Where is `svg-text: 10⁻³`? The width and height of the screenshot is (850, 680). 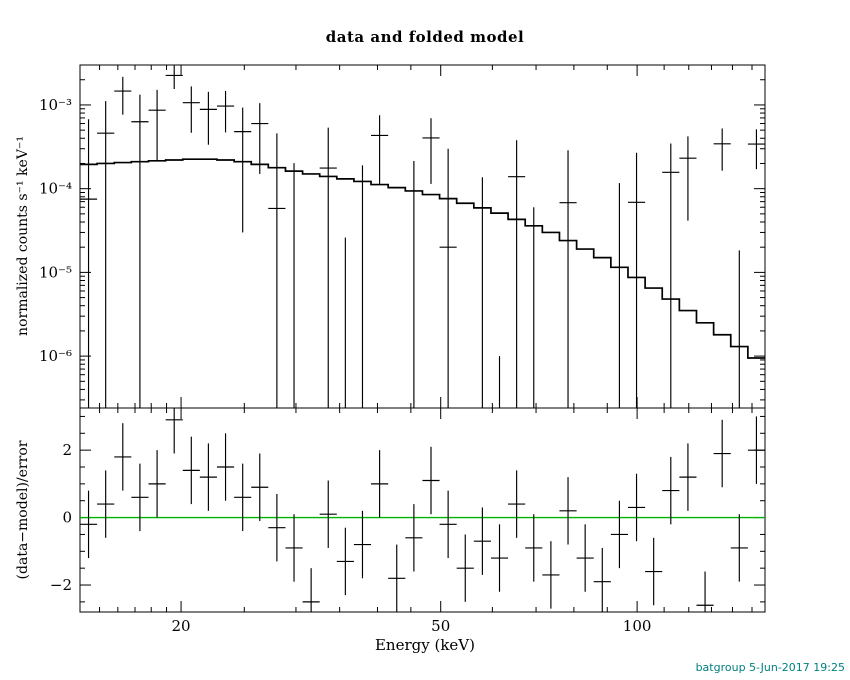
svg-text: 10⁻³ is located at coordinates (55, 105).